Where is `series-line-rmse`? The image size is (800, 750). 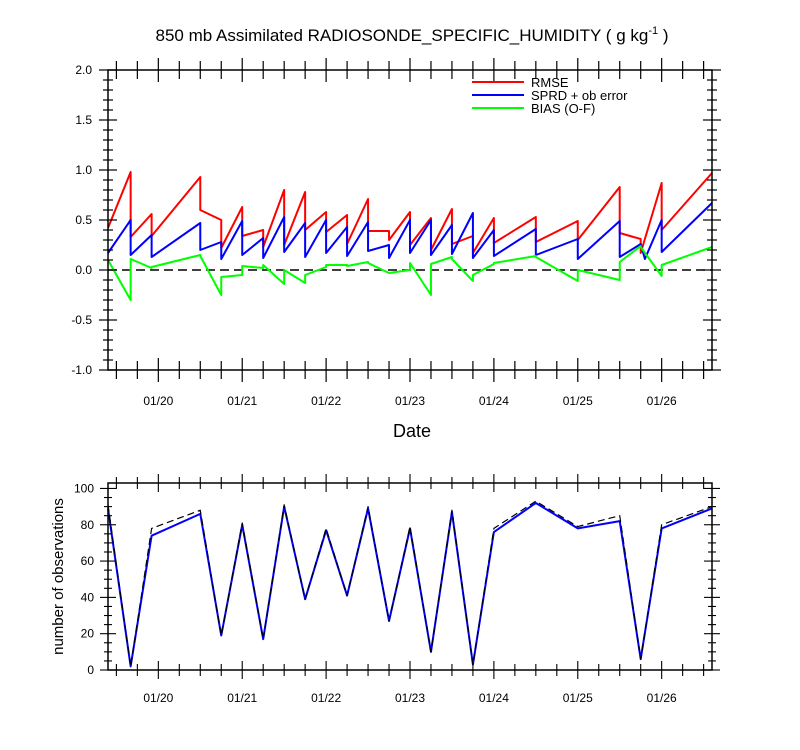 series-line-rmse is located at coordinates (410, 212).